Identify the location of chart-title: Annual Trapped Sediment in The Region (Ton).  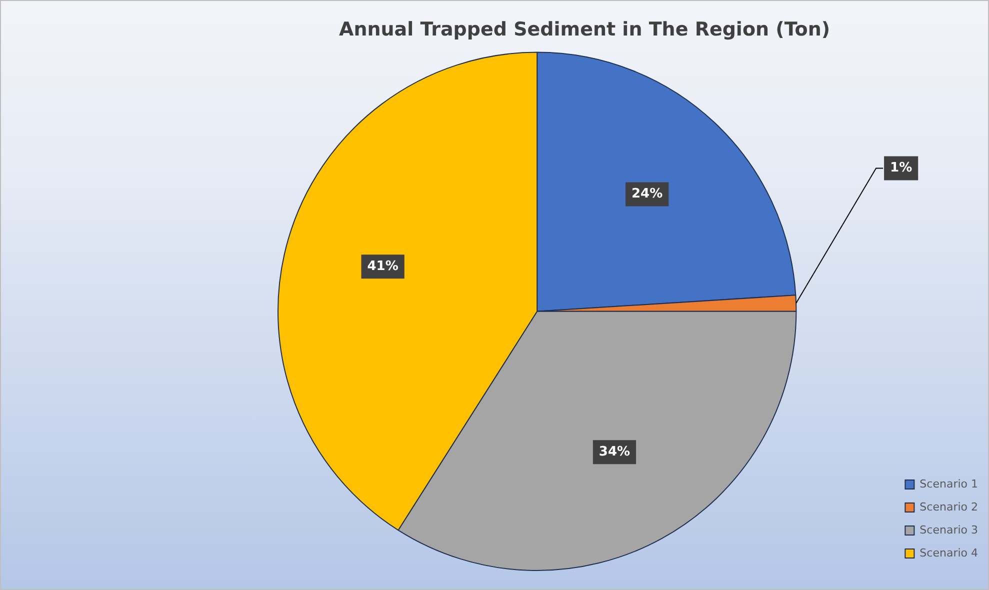
(584, 29).